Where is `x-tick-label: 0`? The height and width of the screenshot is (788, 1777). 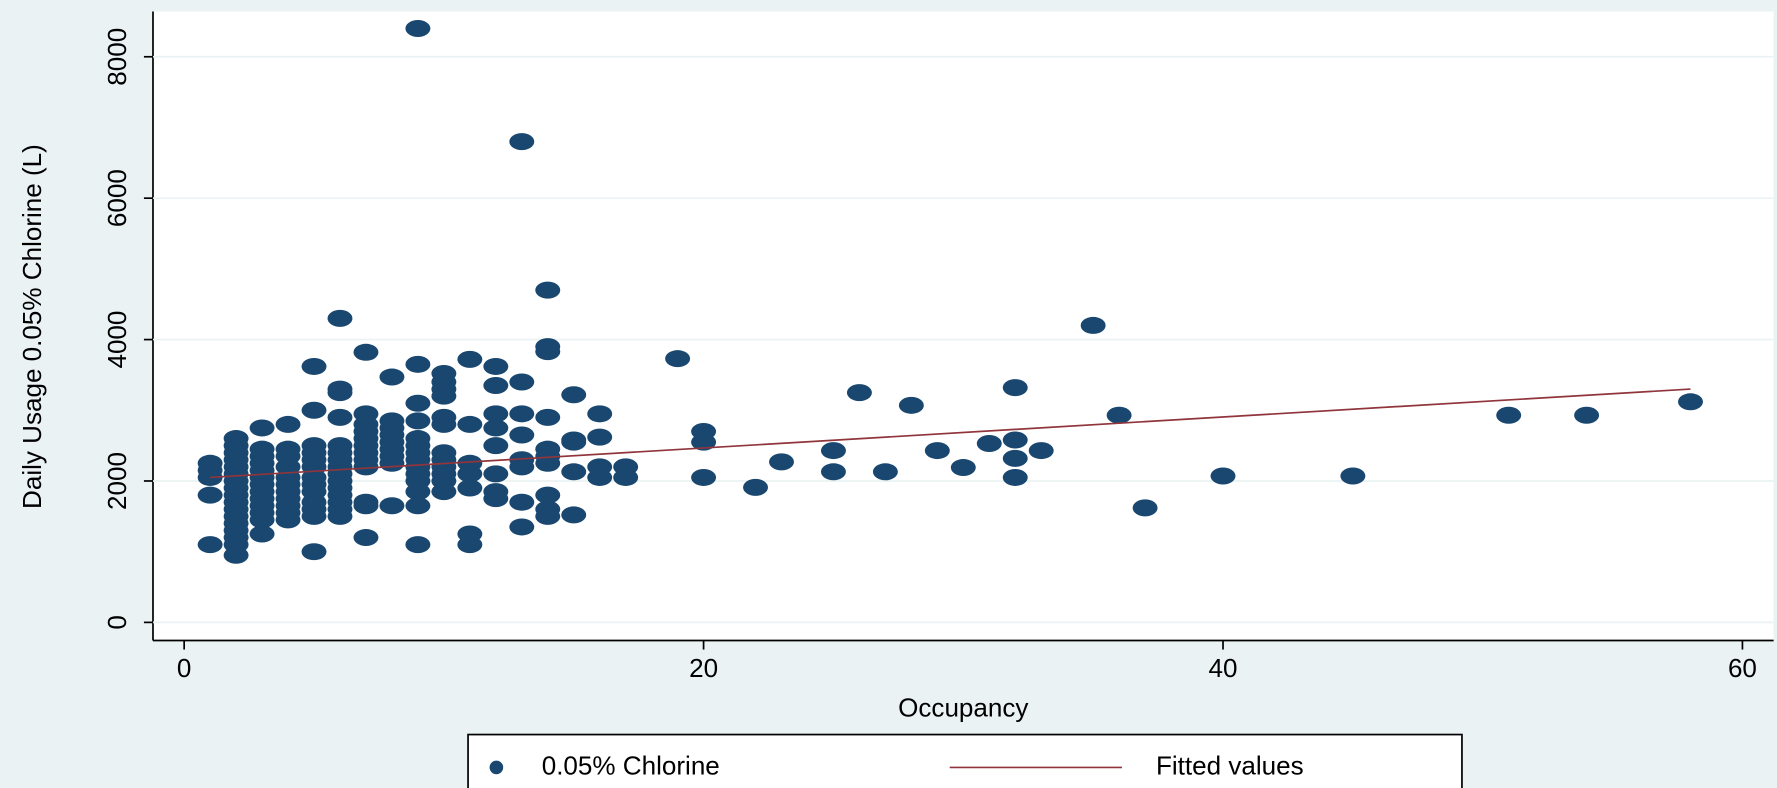
x-tick-label: 0 is located at coordinates (184, 668).